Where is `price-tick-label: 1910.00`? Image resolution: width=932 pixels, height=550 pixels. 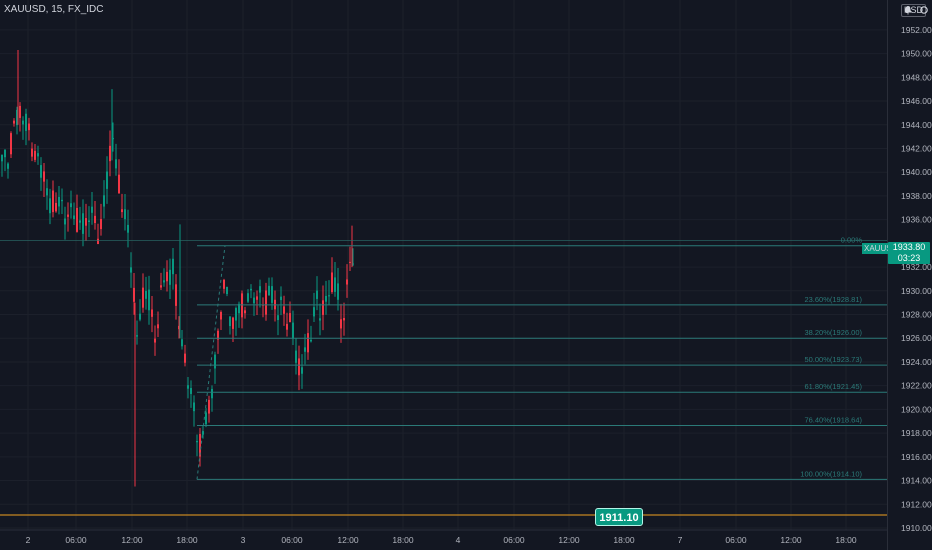
price-tick-label: 1910.00 is located at coordinates (916, 528).